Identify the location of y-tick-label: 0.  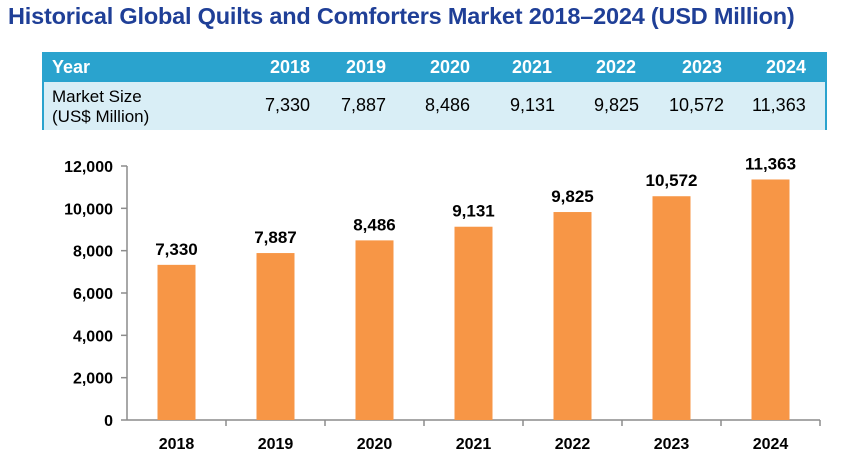
(108, 421).